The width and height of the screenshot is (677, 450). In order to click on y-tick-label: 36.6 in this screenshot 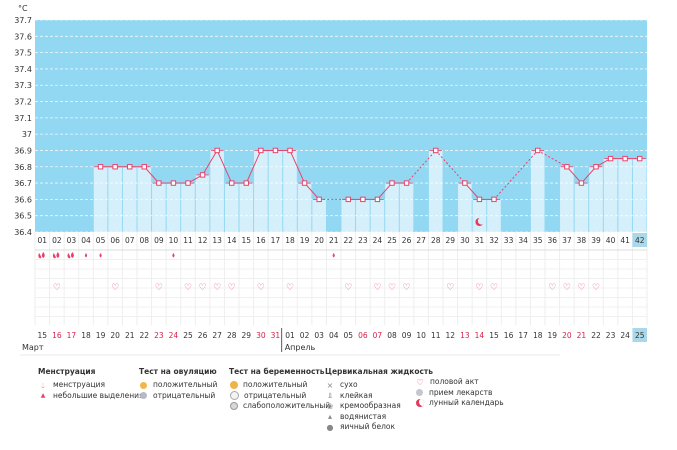, I will do `click(23, 199)`.